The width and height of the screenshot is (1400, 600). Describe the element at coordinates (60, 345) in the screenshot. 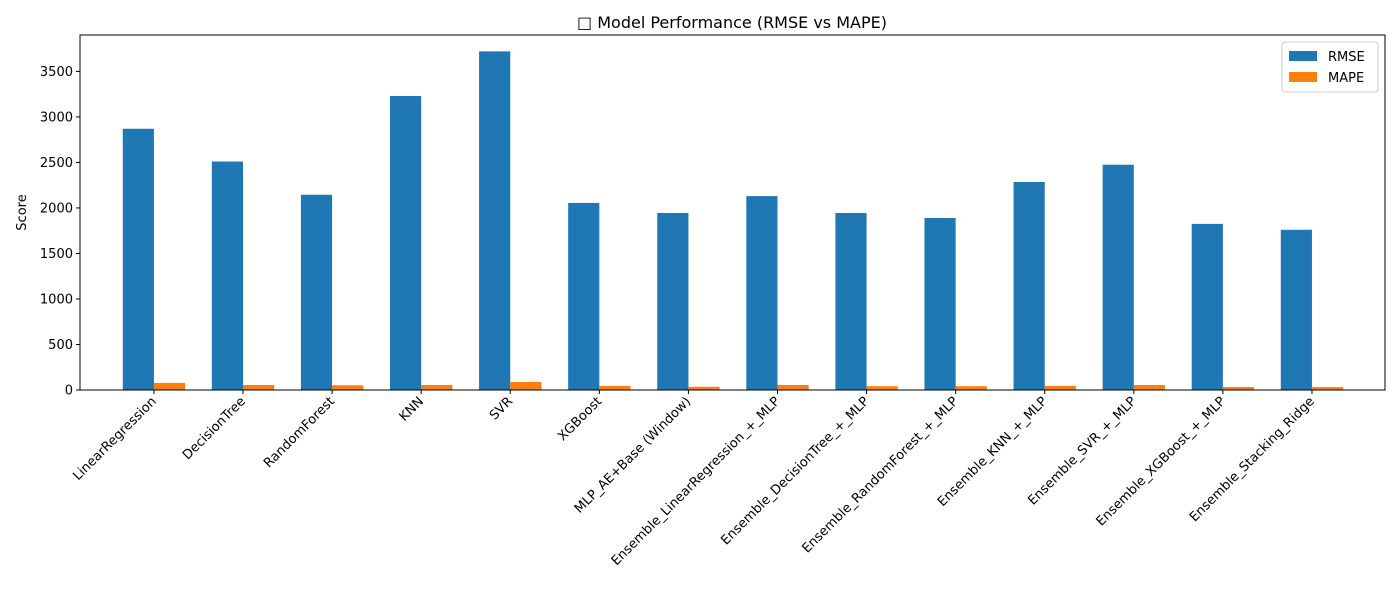

I see `y-tick-label: 500` at that location.